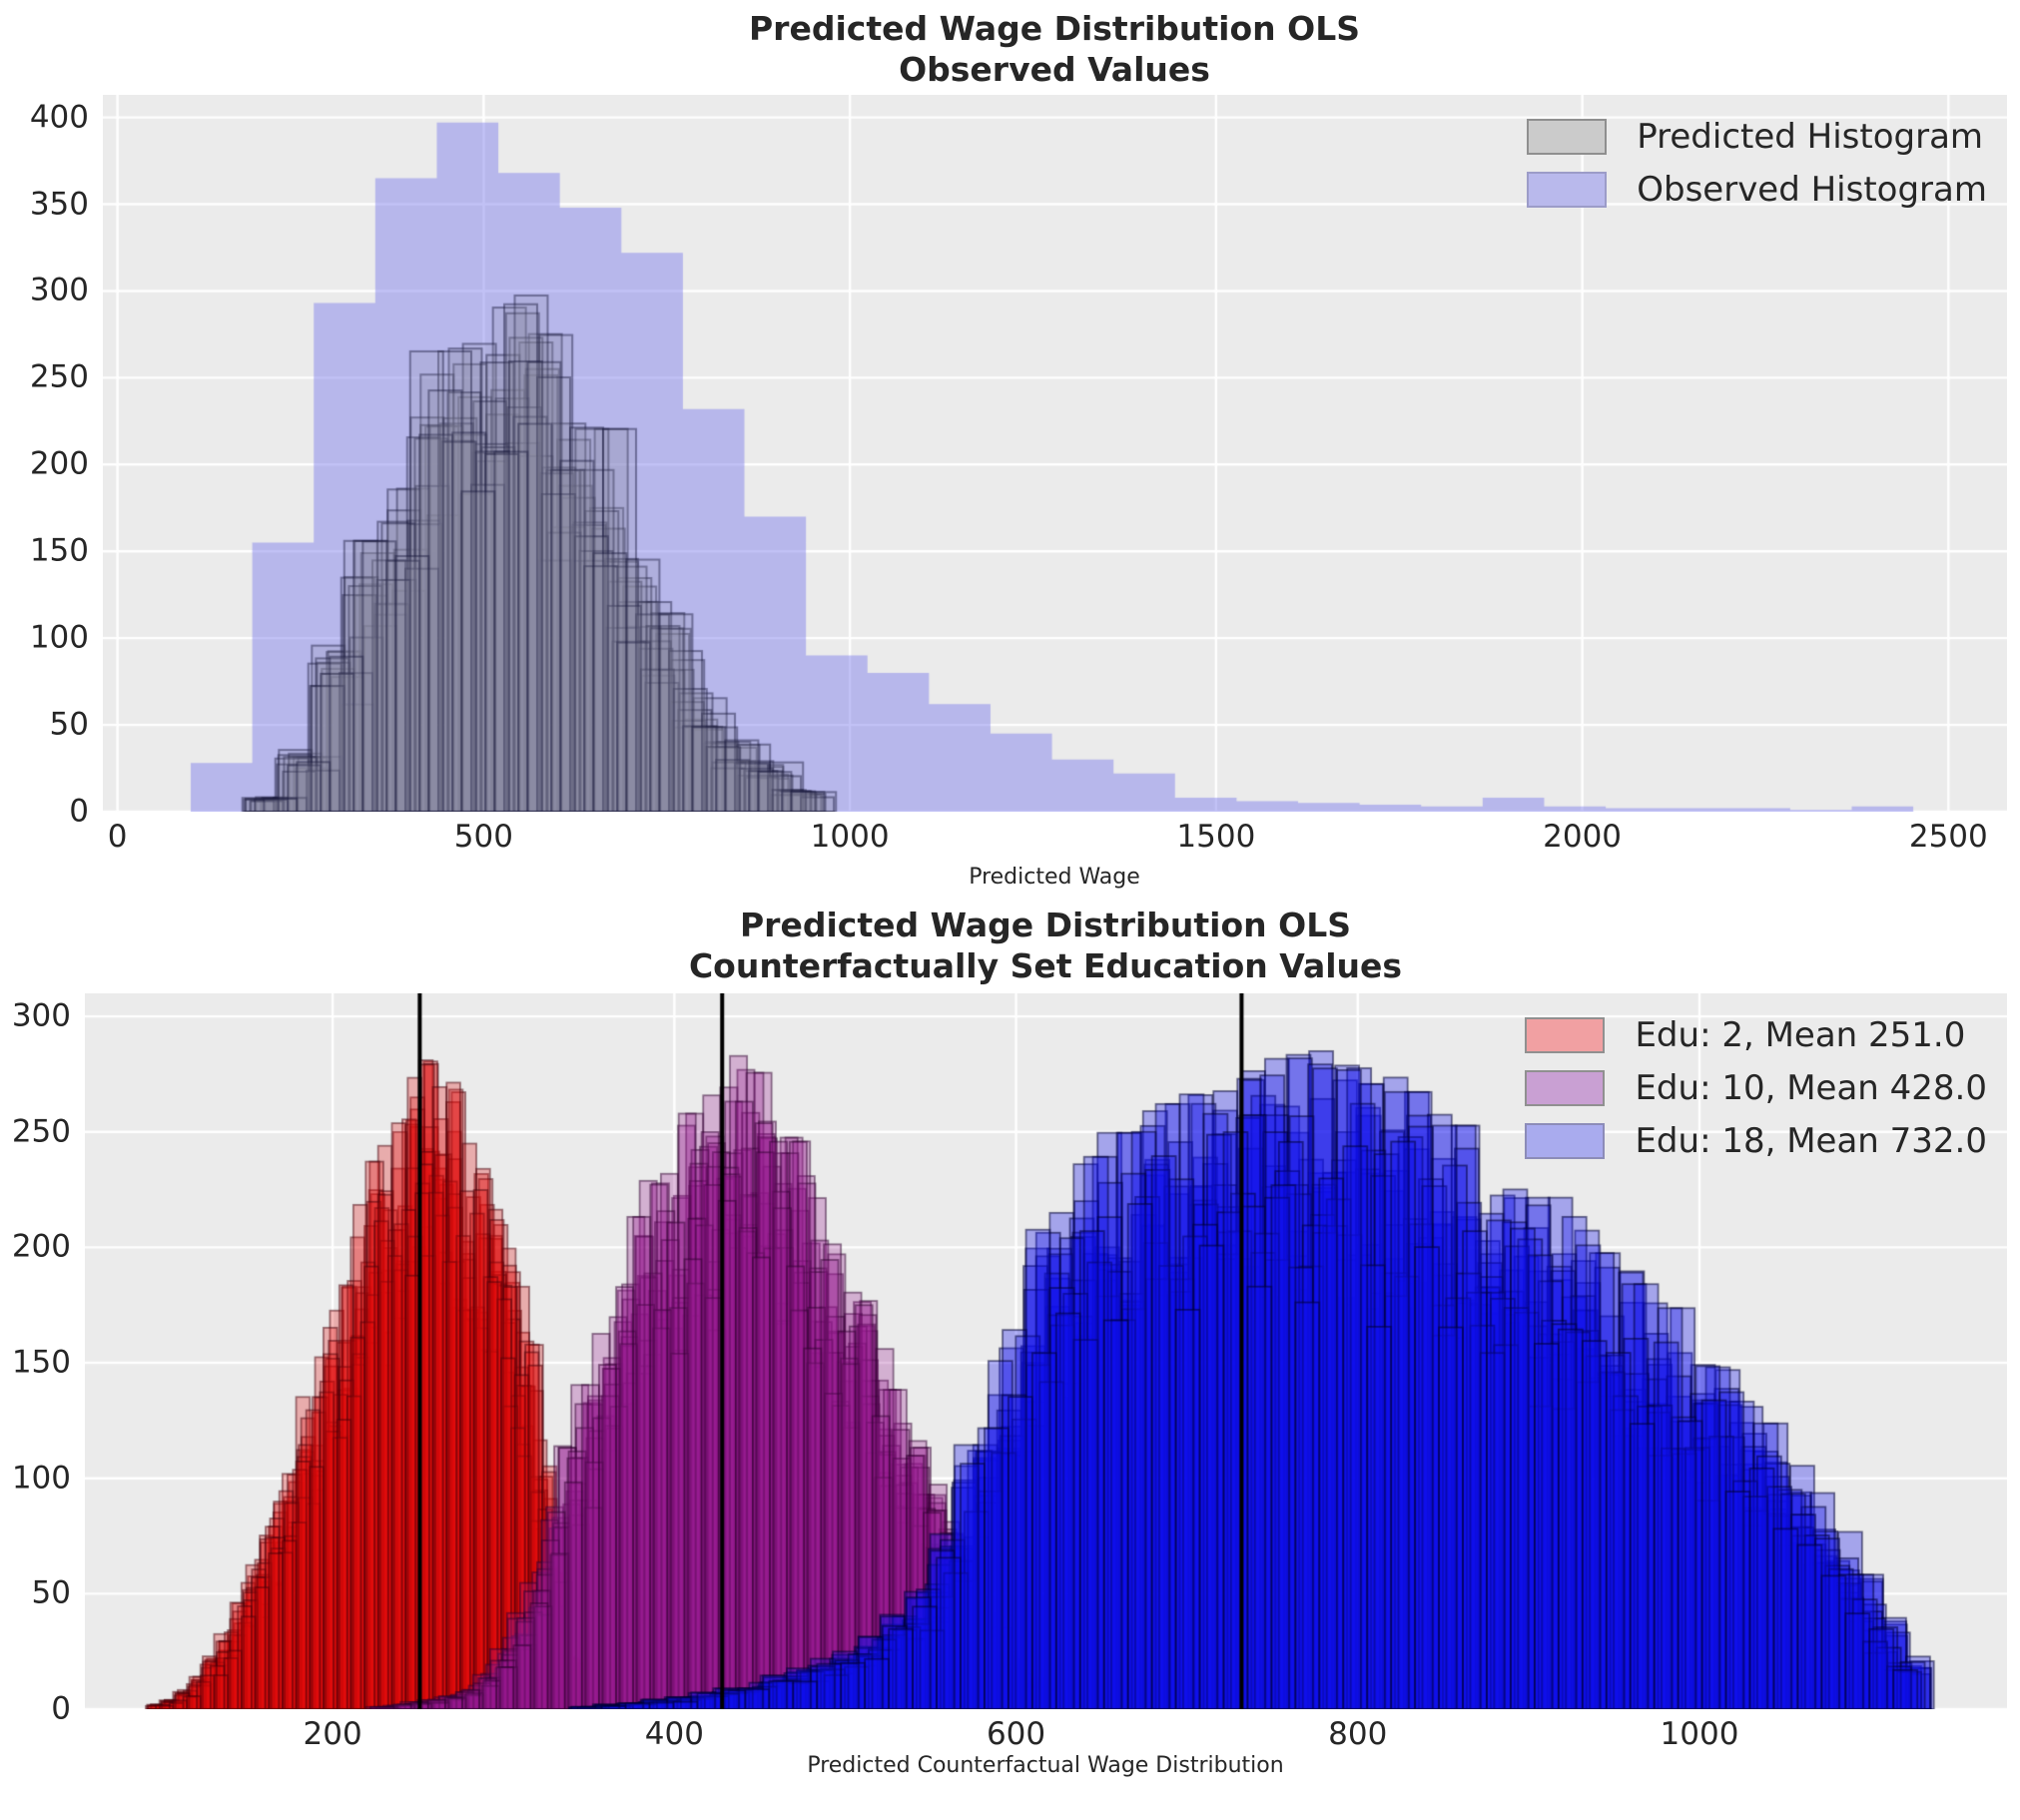  I want to click on legend-entry-observed: Observed Histogram, so click(1757, 190).